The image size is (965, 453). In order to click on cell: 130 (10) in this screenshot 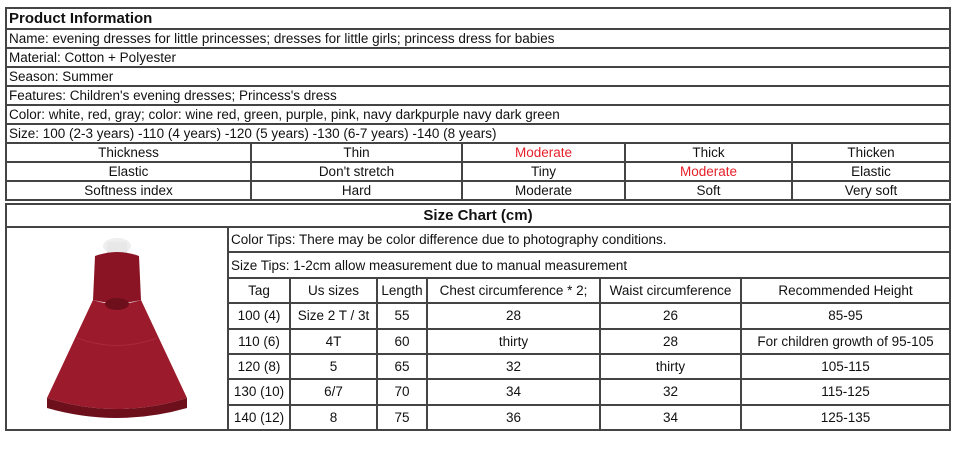, I will do `click(259, 392)`.